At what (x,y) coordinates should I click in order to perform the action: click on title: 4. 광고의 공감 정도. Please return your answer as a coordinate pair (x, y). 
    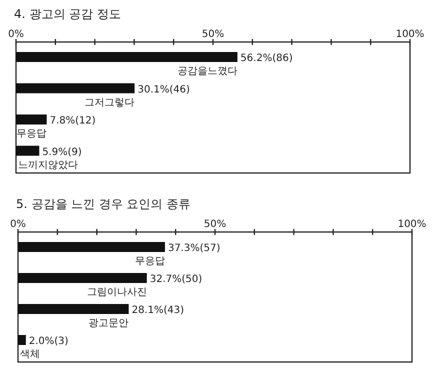
    Looking at the image, I should click on (67, 14).